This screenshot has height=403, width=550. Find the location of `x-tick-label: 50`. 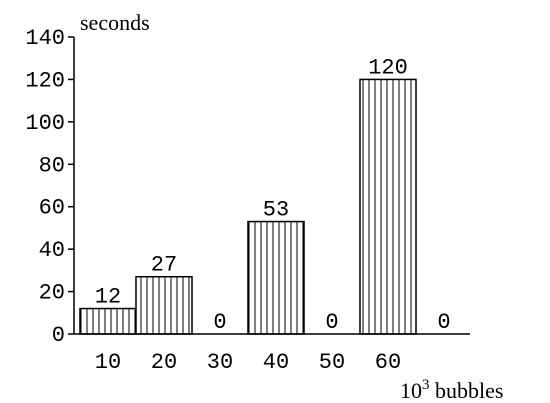

x-tick-label: 50 is located at coordinates (332, 362).